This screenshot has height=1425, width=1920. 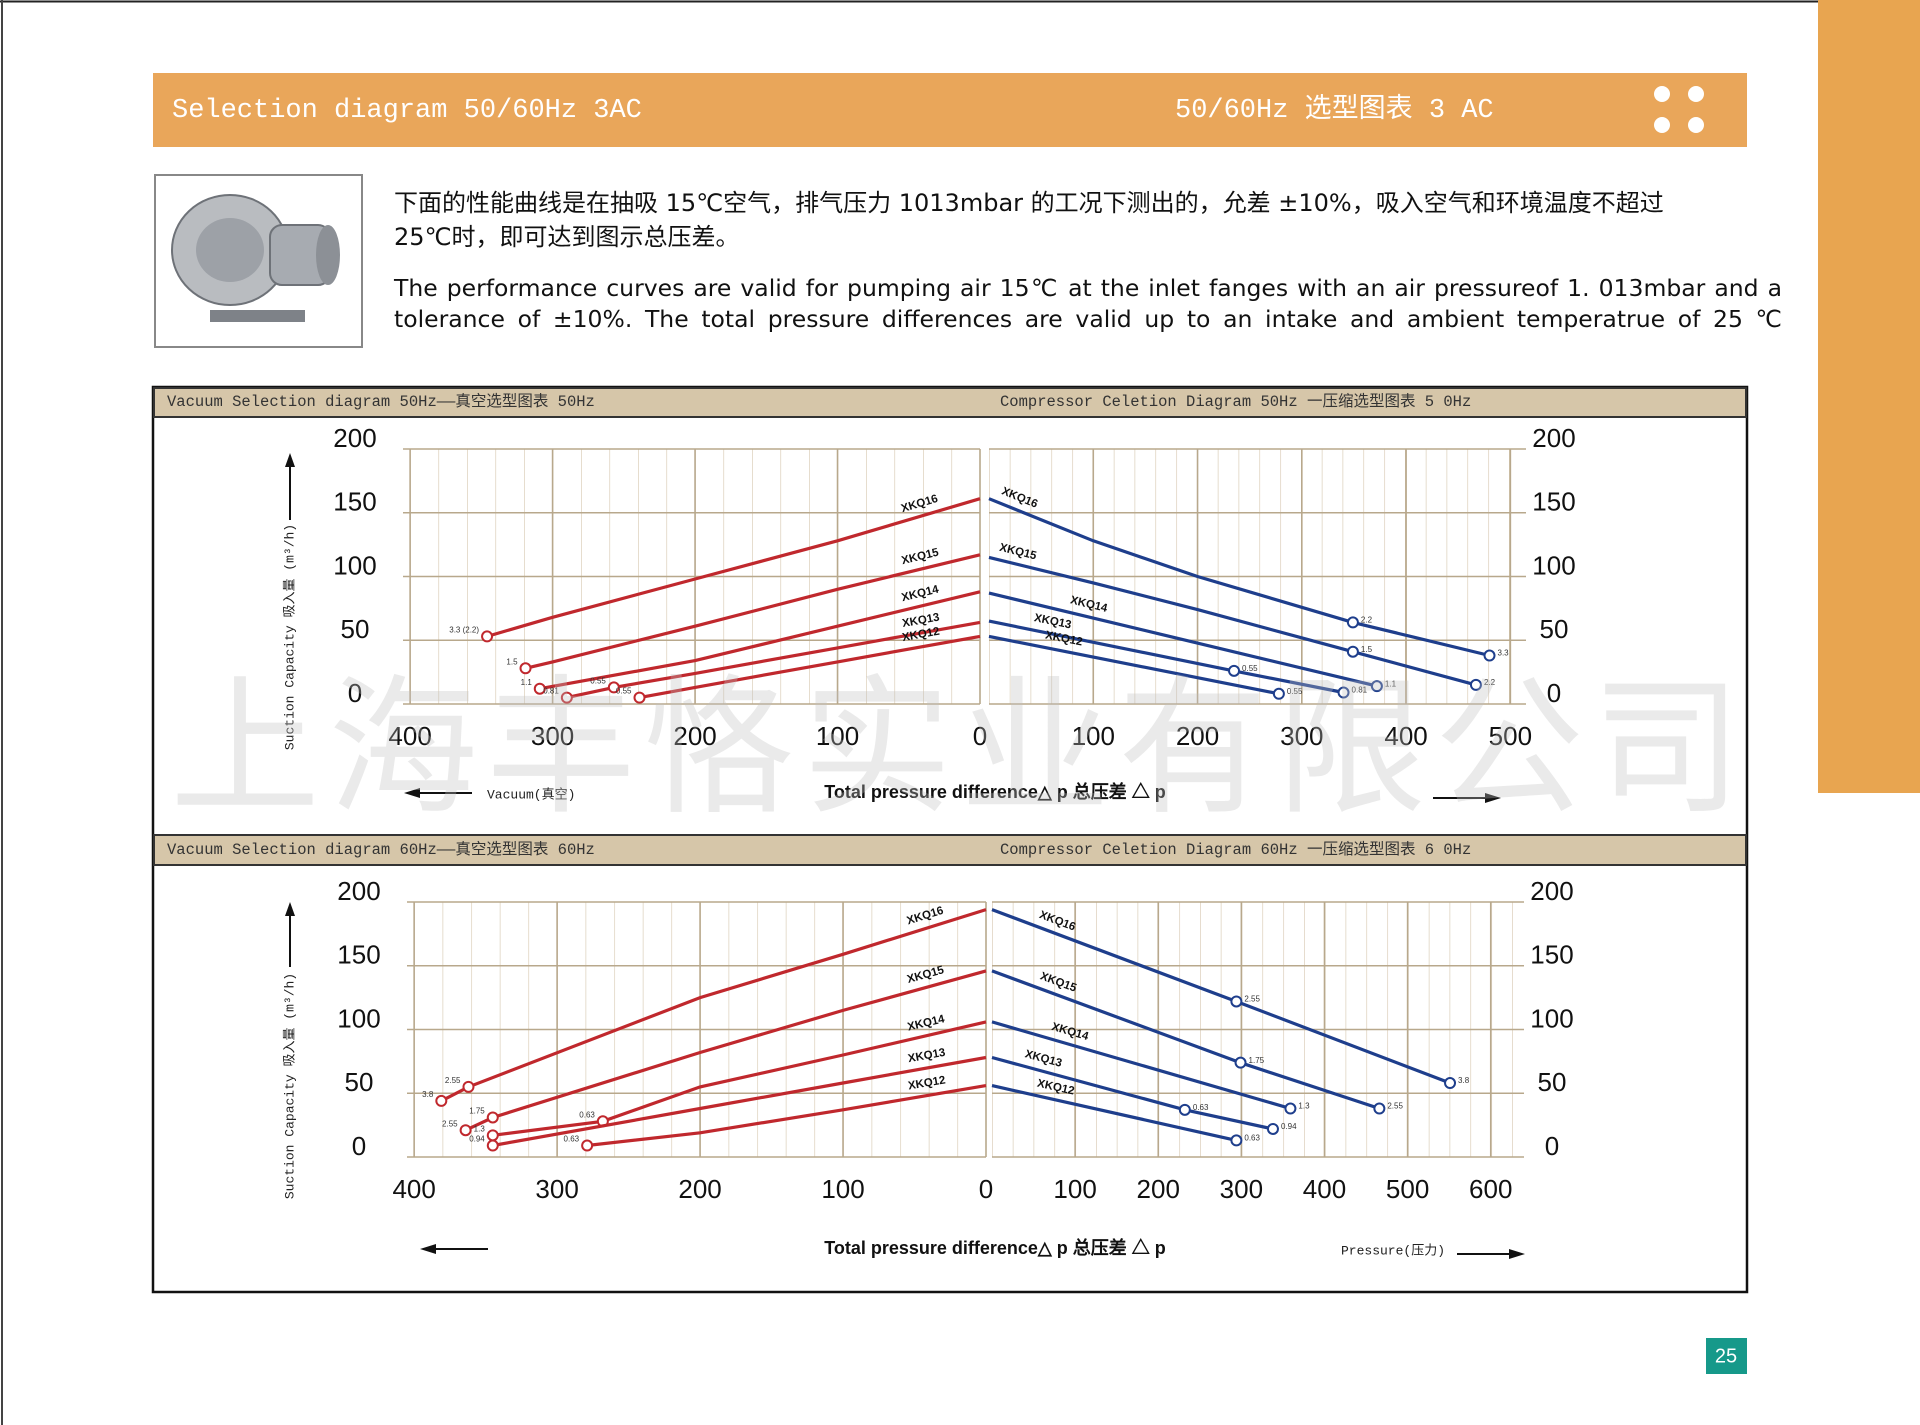 What do you see at coordinates (477, 1111) in the screenshot?
I see `point-label: 1.75` at bounding box center [477, 1111].